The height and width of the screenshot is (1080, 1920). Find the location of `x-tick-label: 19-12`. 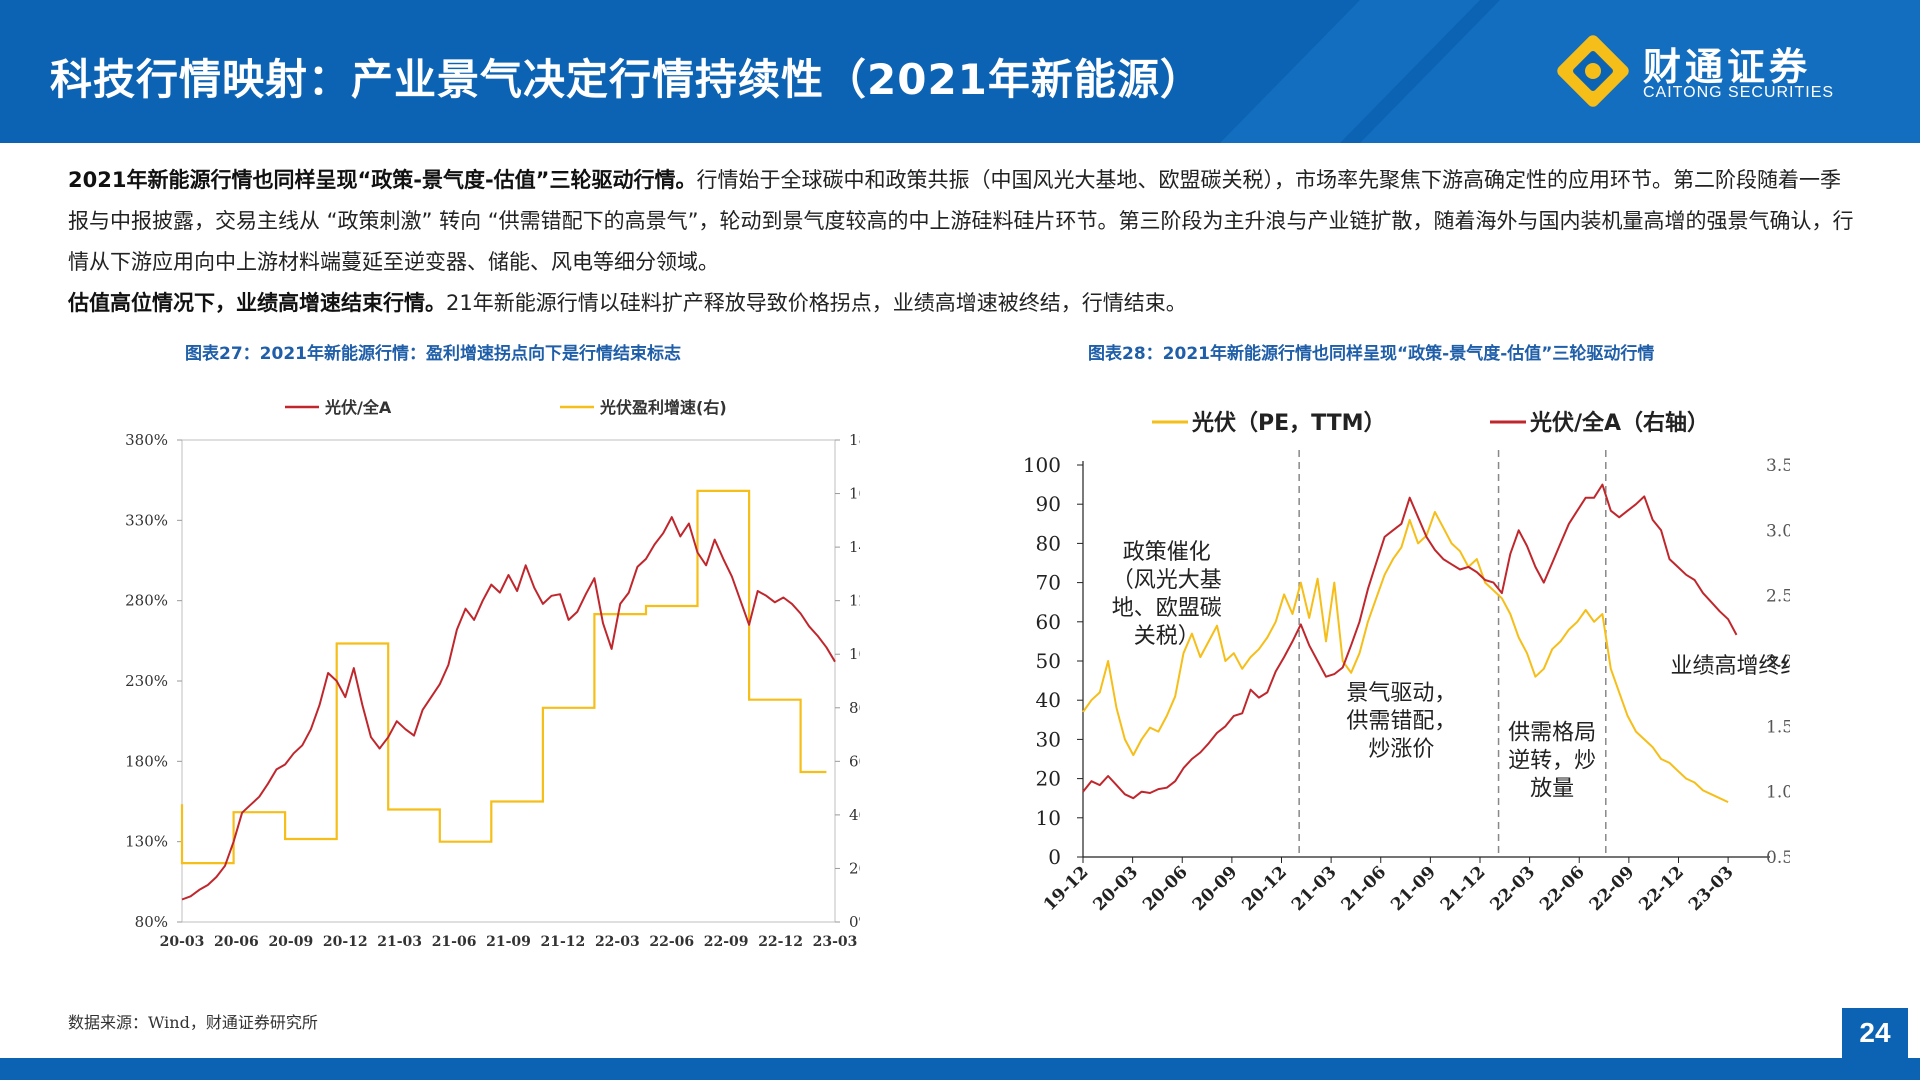

x-tick-label: 19-12 is located at coordinates (1066, 888).